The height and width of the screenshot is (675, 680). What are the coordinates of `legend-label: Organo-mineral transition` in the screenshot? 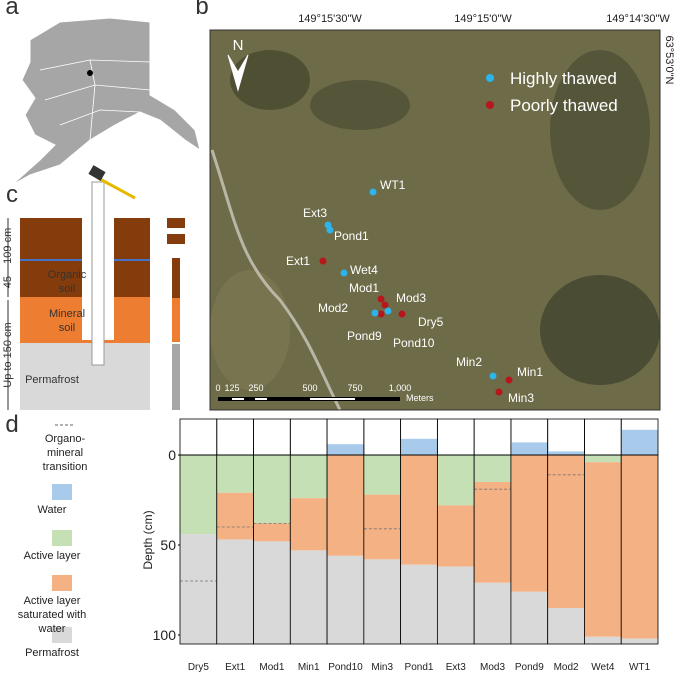 It's located at (65, 453).